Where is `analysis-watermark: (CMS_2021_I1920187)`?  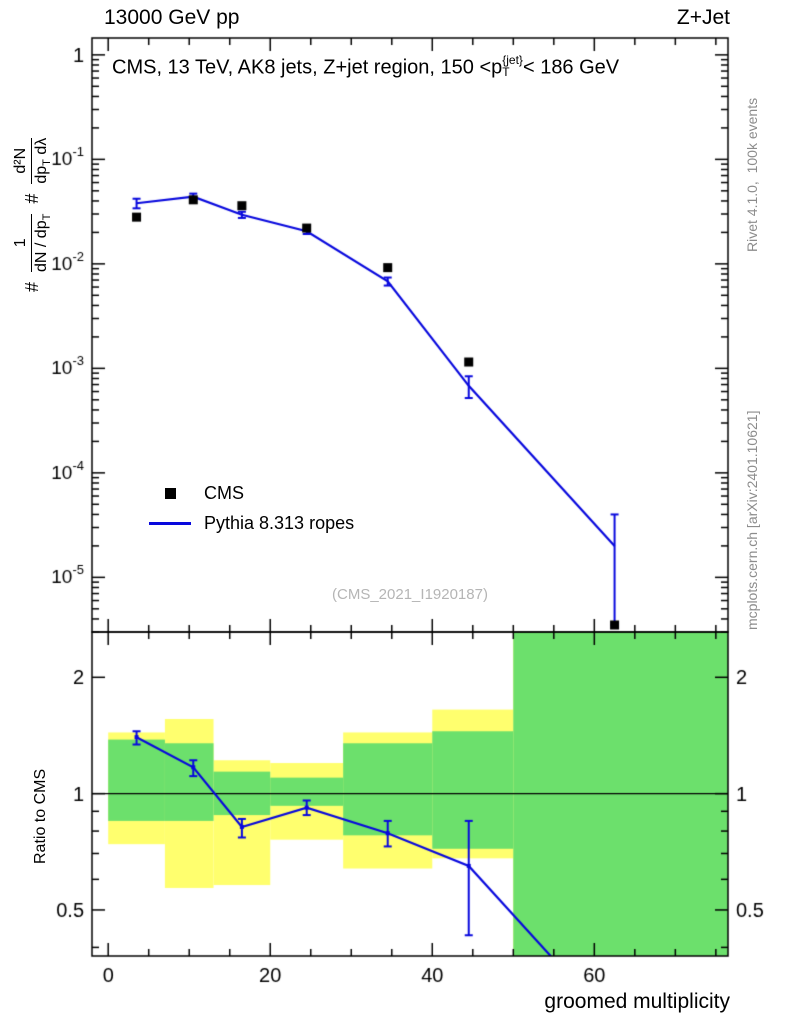
analysis-watermark: (CMS_2021_I1920187) is located at coordinates (410, 594).